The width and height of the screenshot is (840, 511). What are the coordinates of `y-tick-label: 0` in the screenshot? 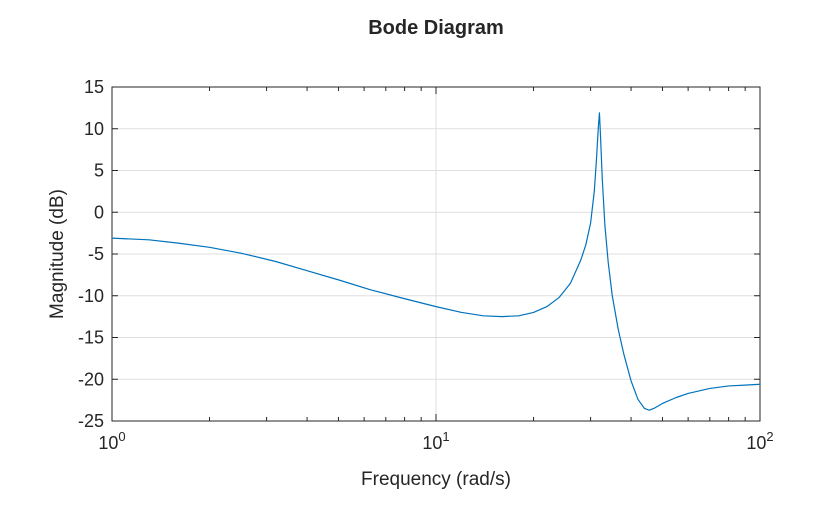 It's located at (99, 212).